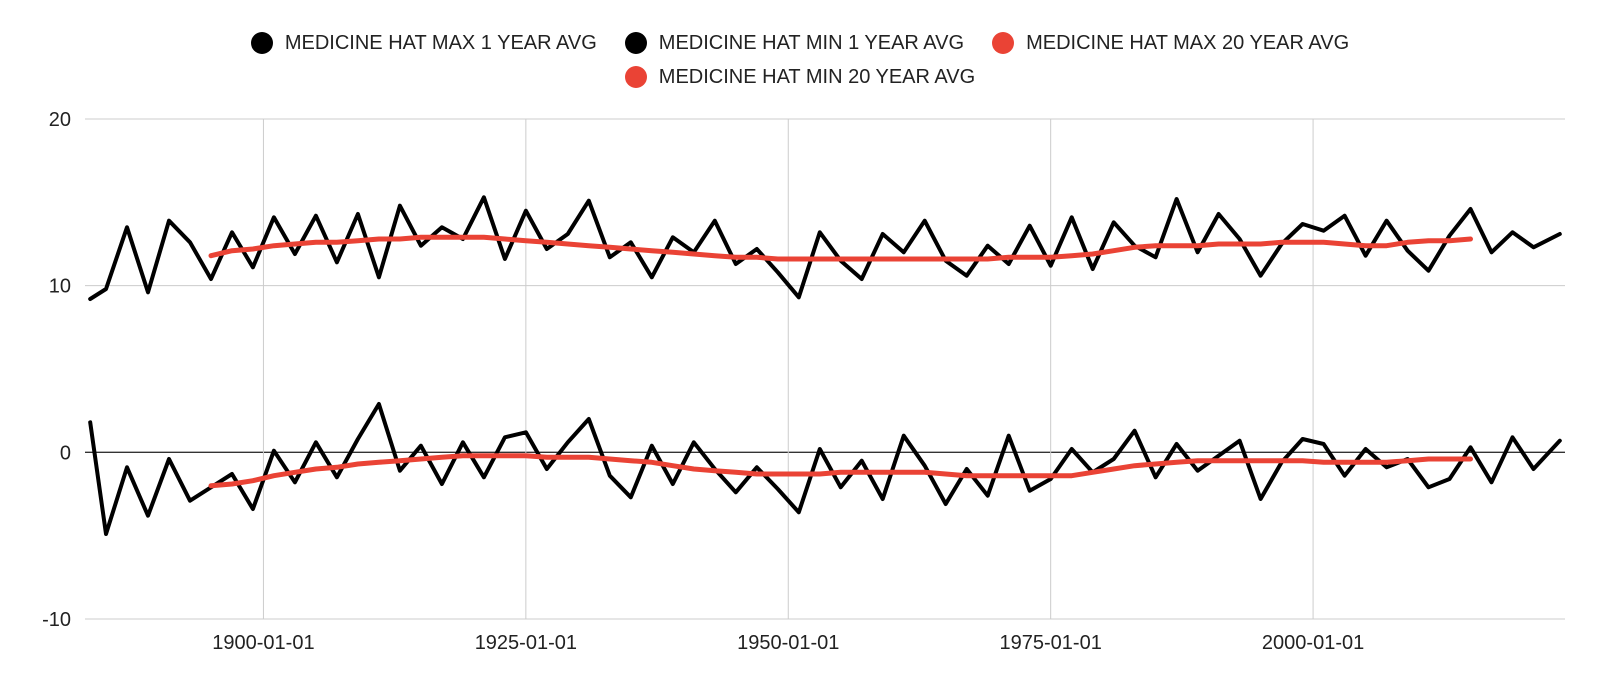  I want to click on x-tick-label: 1950-01-01, so click(788, 643).